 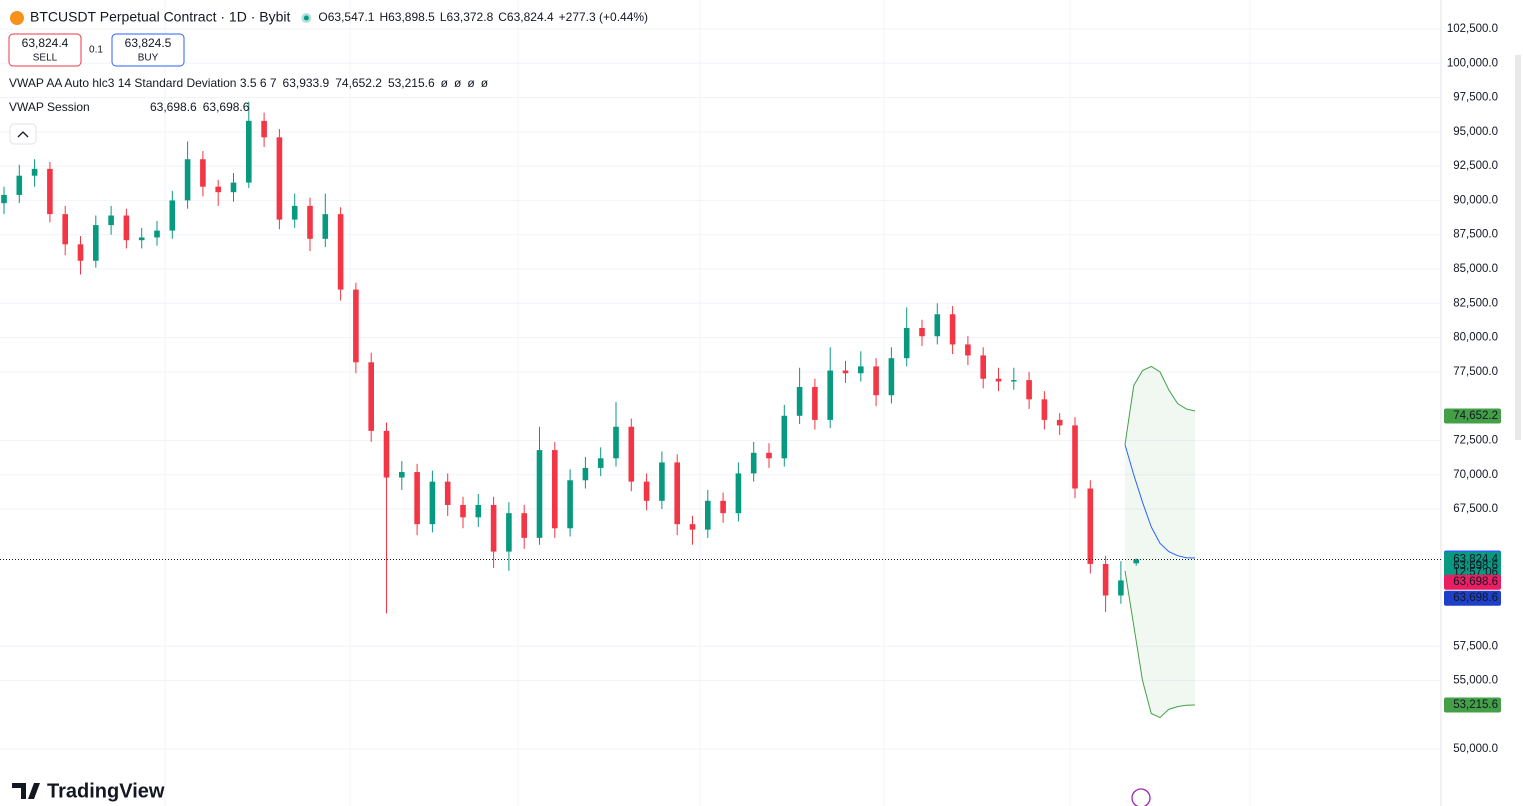 What do you see at coordinates (306, 18) in the screenshot?
I see `market-status-dot` at bounding box center [306, 18].